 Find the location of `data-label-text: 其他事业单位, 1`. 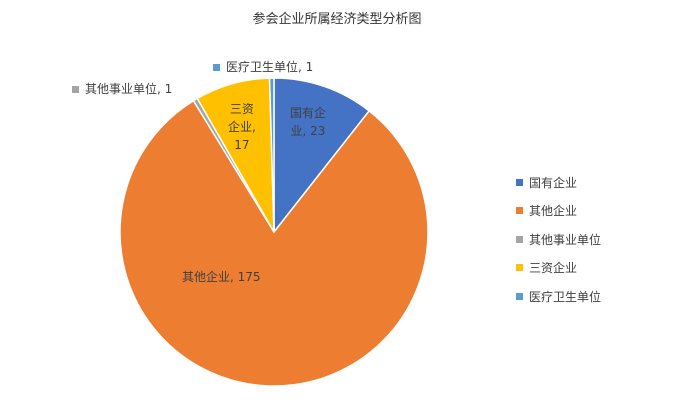

data-label-text: 其他事业单位, 1 is located at coordinates (129, 89).